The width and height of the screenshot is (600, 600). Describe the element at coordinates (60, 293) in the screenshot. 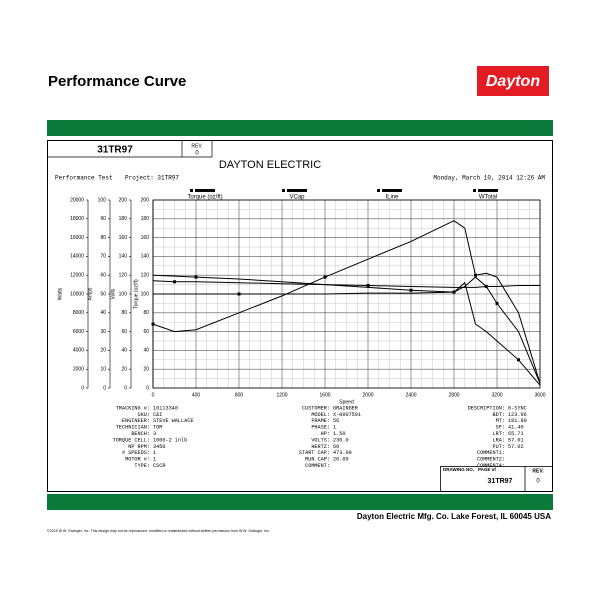

I see `y-axis-title: Watts` at that location.